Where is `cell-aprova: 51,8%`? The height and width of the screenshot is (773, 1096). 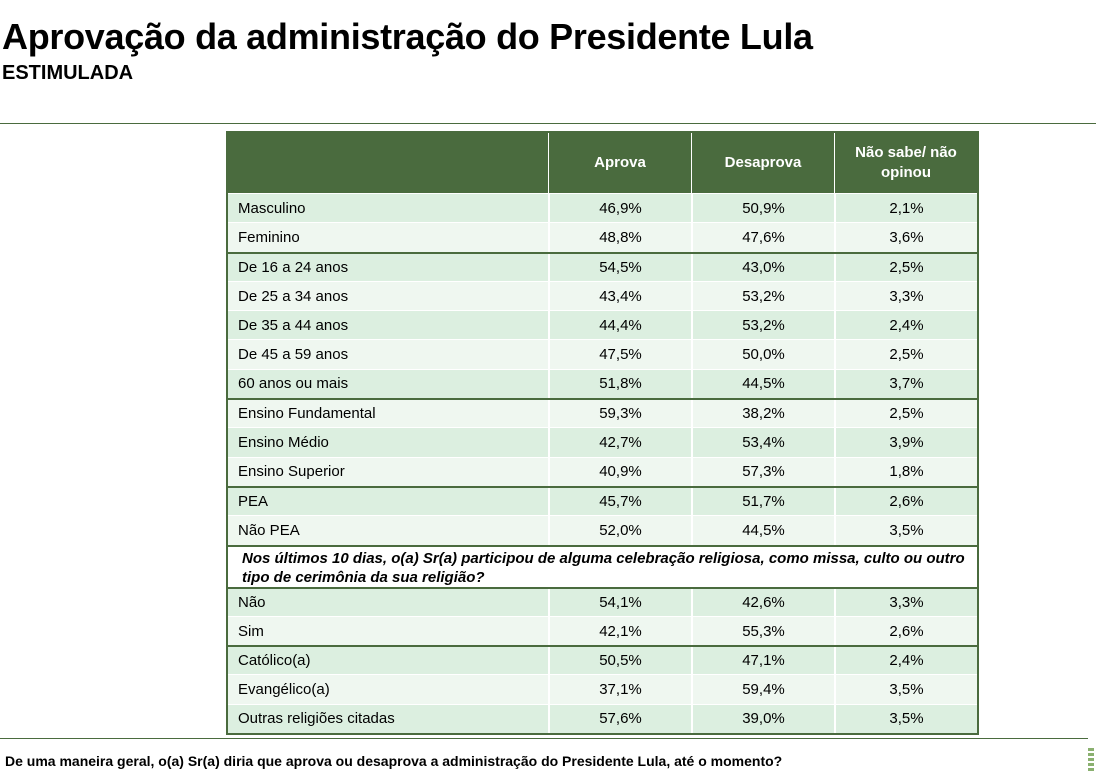 cell-aprova: 51,8% is located at coordinates (619, 384).